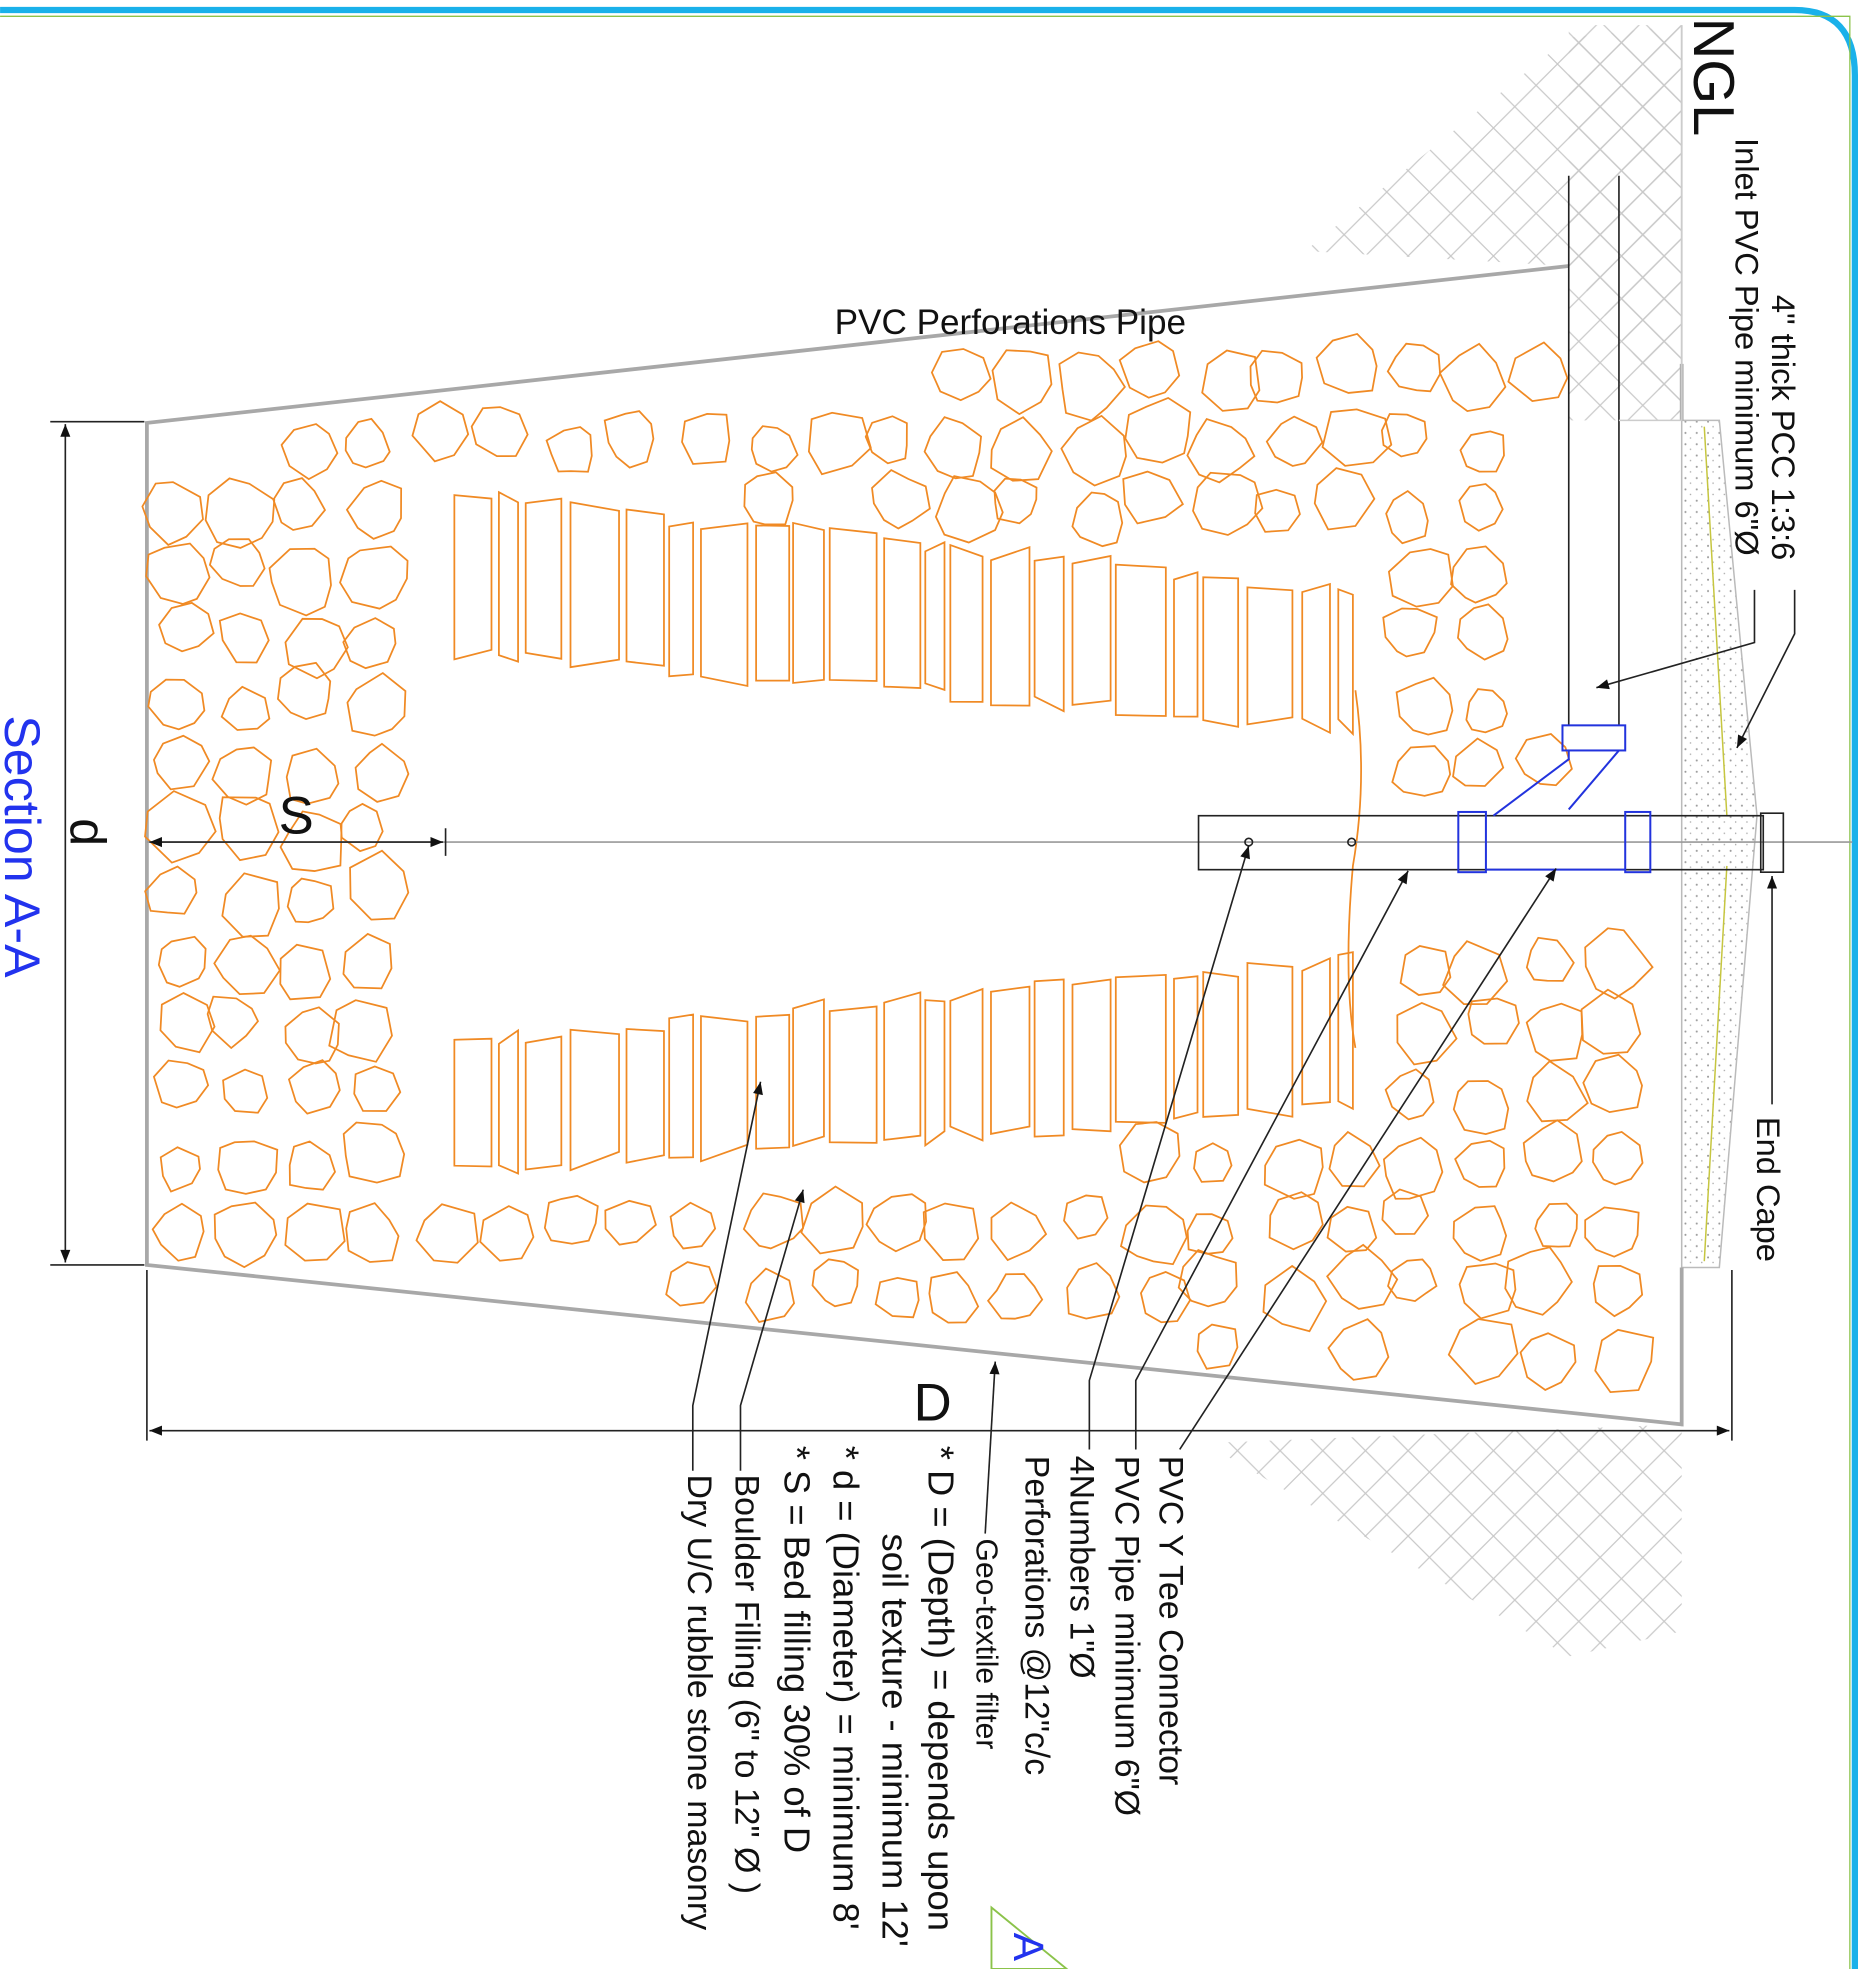 Image resolution: width=1870 pixels, height=1969 pixels. I want to click on end-cap, so click(1772, 842).